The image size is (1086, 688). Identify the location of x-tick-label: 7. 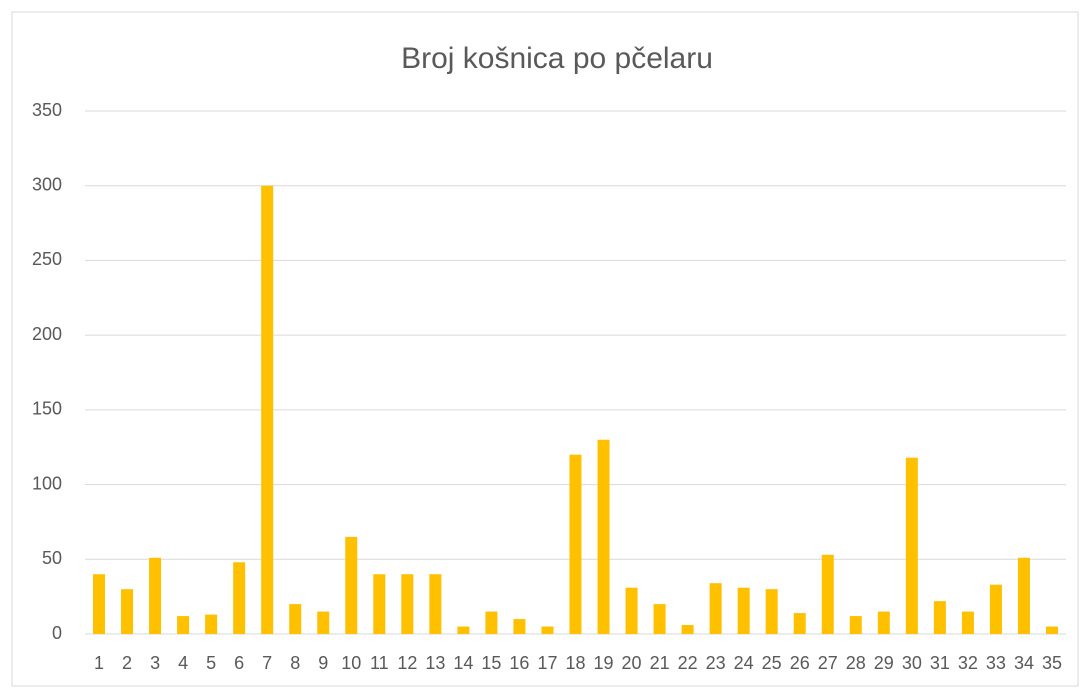
(267, 663).